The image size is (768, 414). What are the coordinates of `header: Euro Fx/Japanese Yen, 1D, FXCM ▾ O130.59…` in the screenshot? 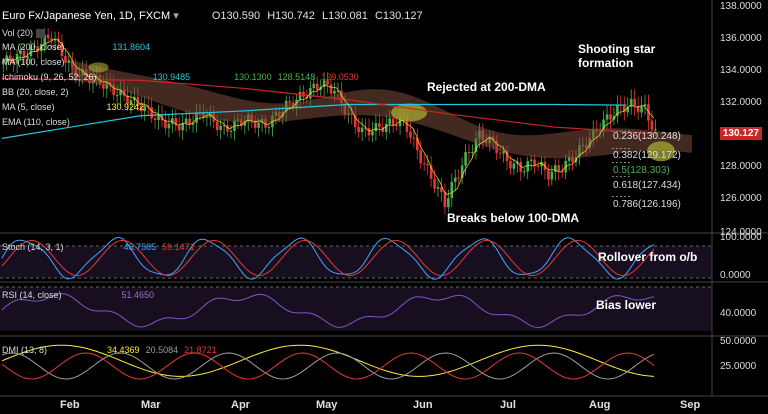 It's located at (212, 16).